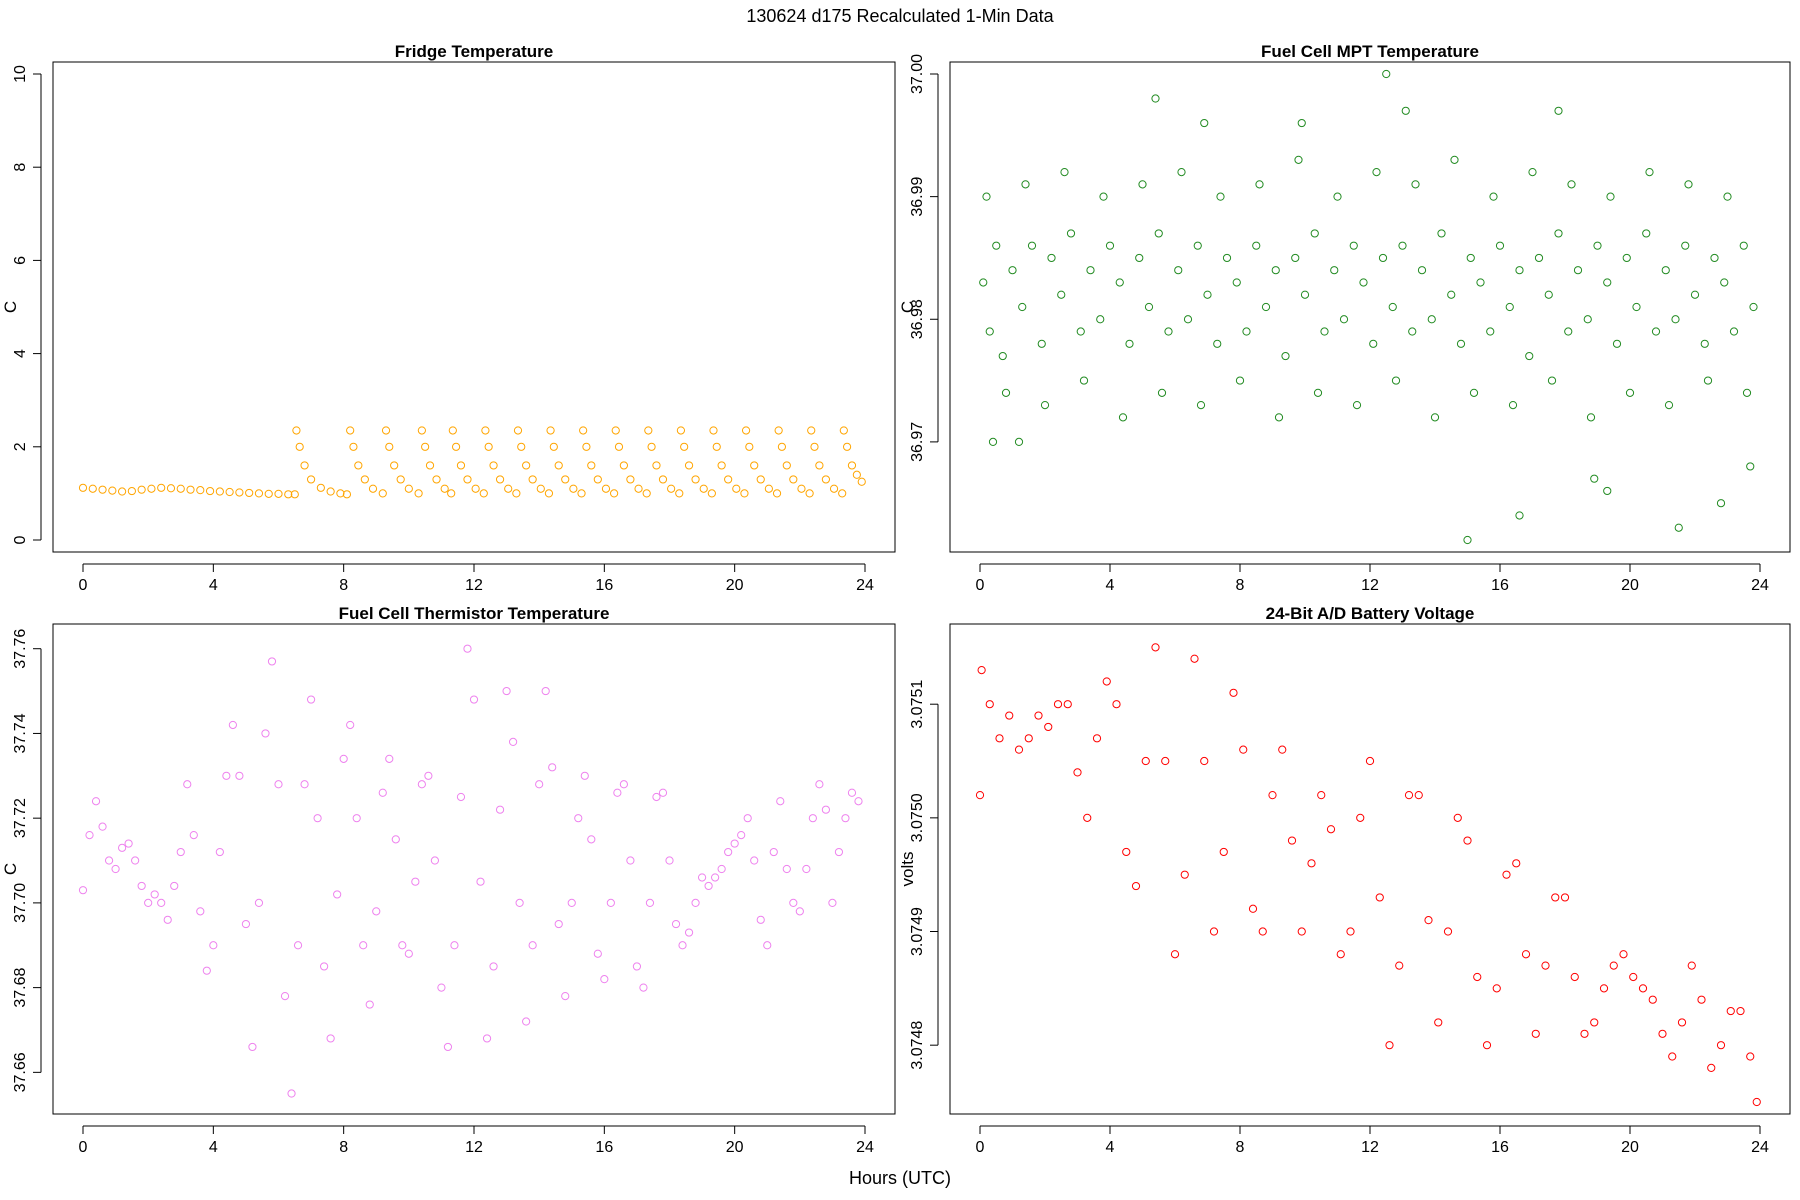 This screenshot has height=1200, width=1800. Describe the element at coordinates (1370, 1147) in the screenshot. I see `x-tick-label: 12` at that location.